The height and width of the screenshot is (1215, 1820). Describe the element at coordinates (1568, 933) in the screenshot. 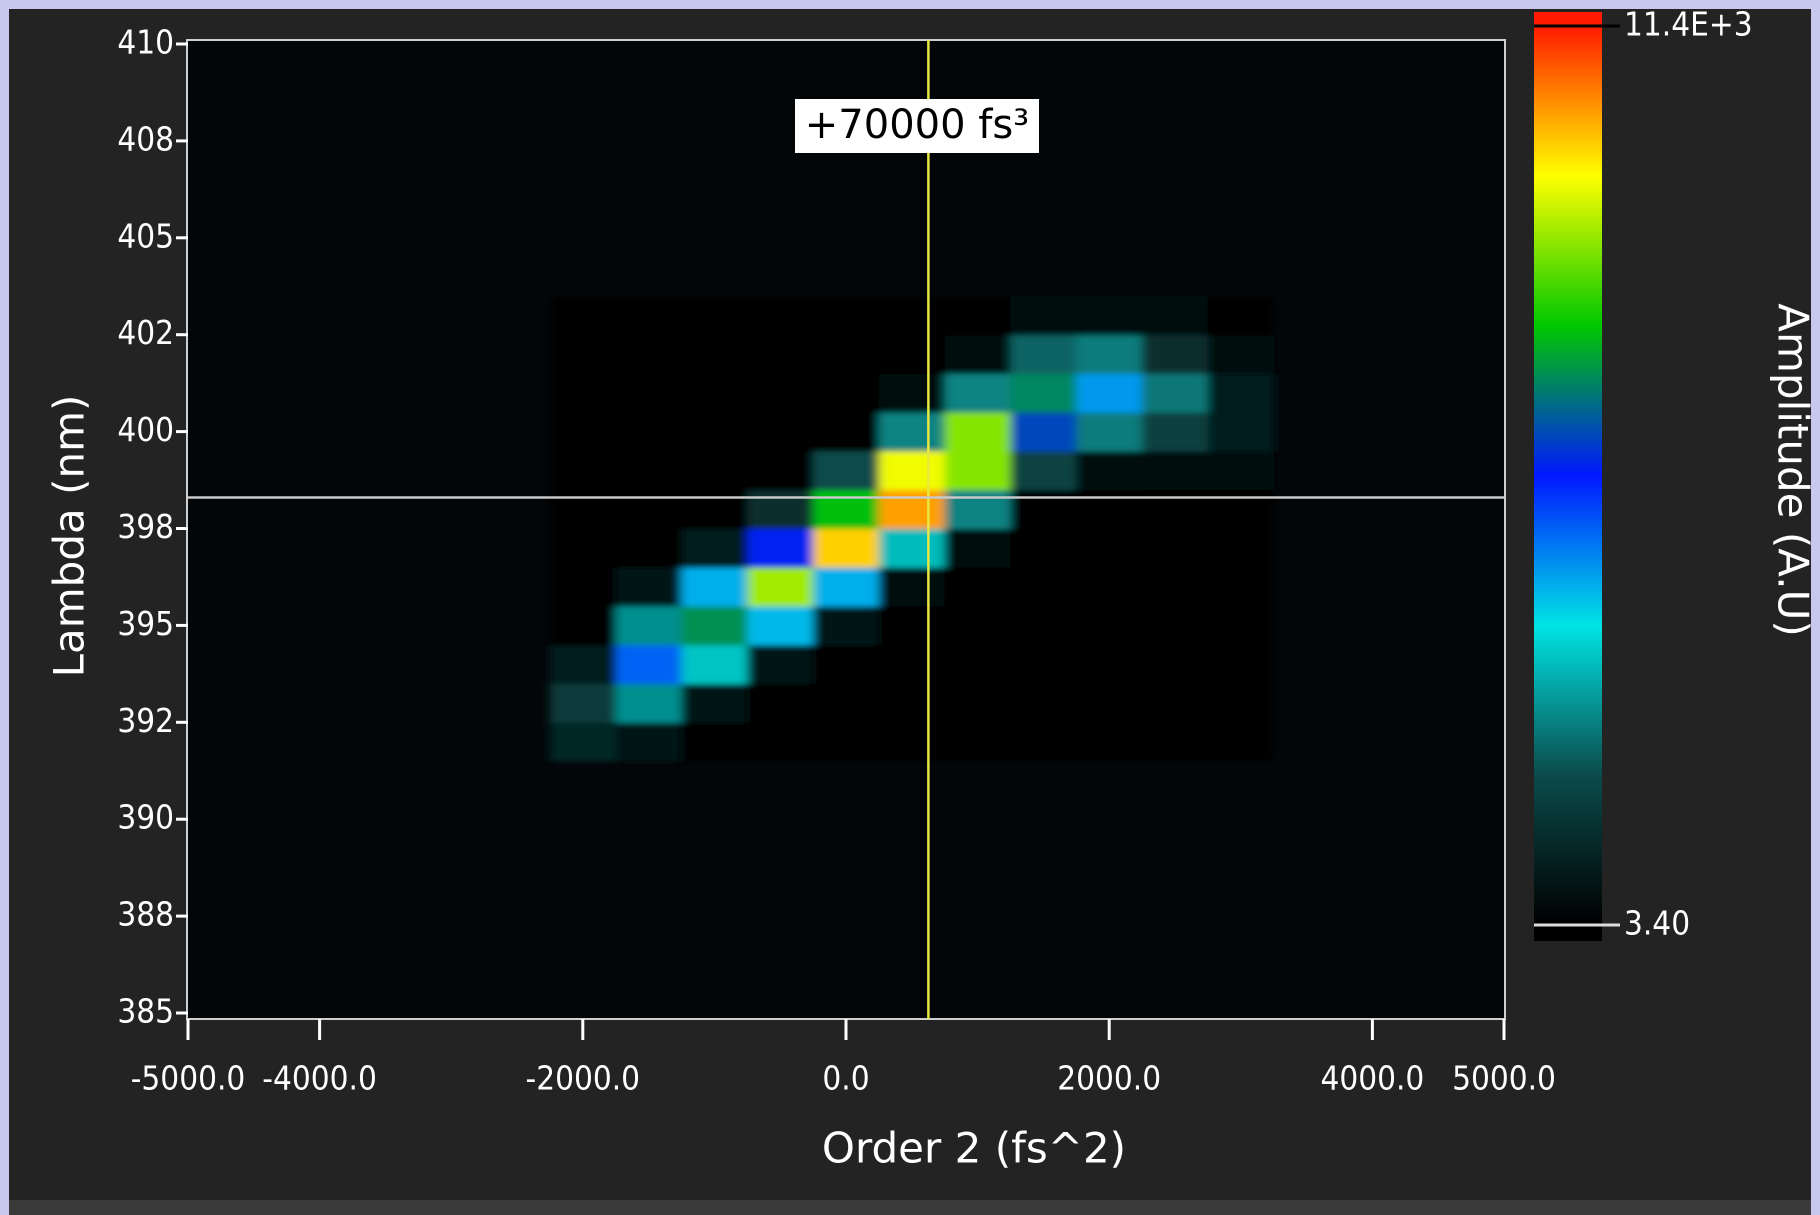

I see `colorbar-bottom` at that location.